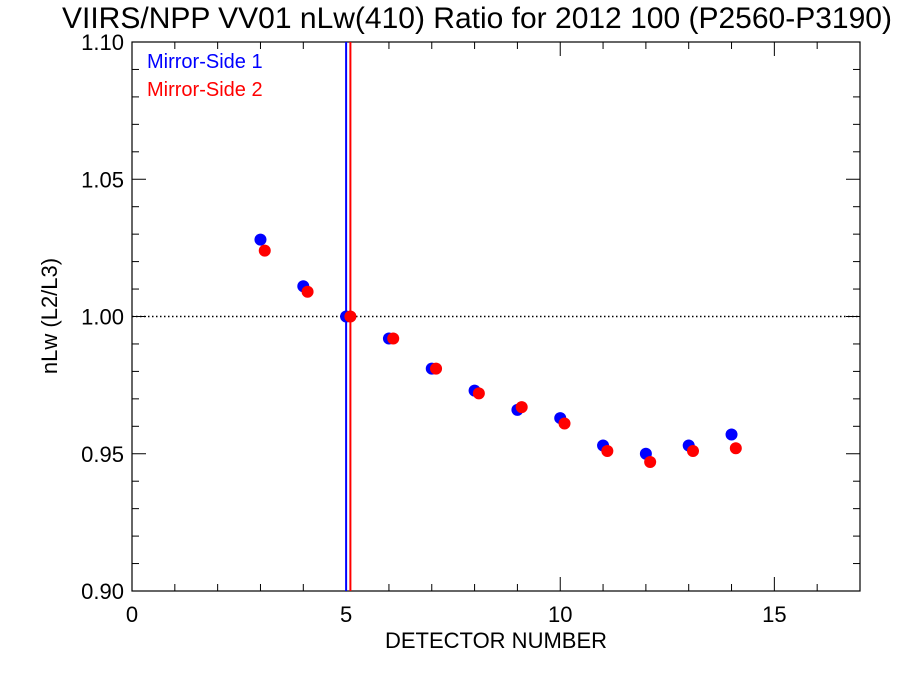 Image resolution: width=900 pixels, height=675 pixels. Describe the element at coordinates (346, 614) in the screenshot. I see `x-tick-label: 5` at that location.